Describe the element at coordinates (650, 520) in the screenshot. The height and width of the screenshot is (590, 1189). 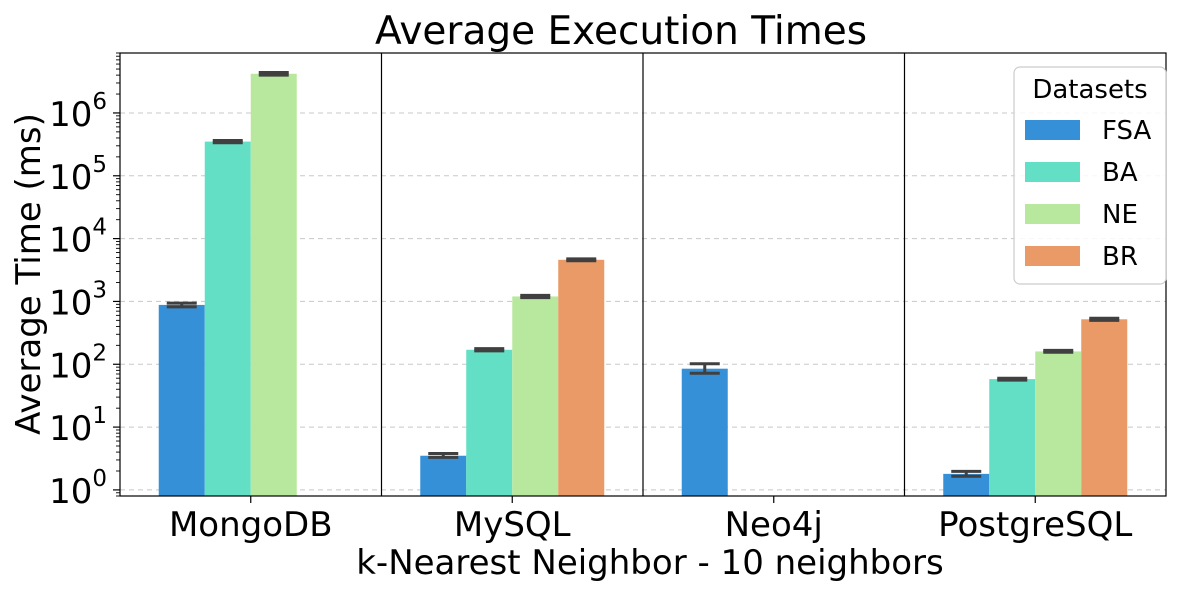
I see `x-axis-ticks: MongoDB MySQL Neo4j PostgreSQL` at that location.